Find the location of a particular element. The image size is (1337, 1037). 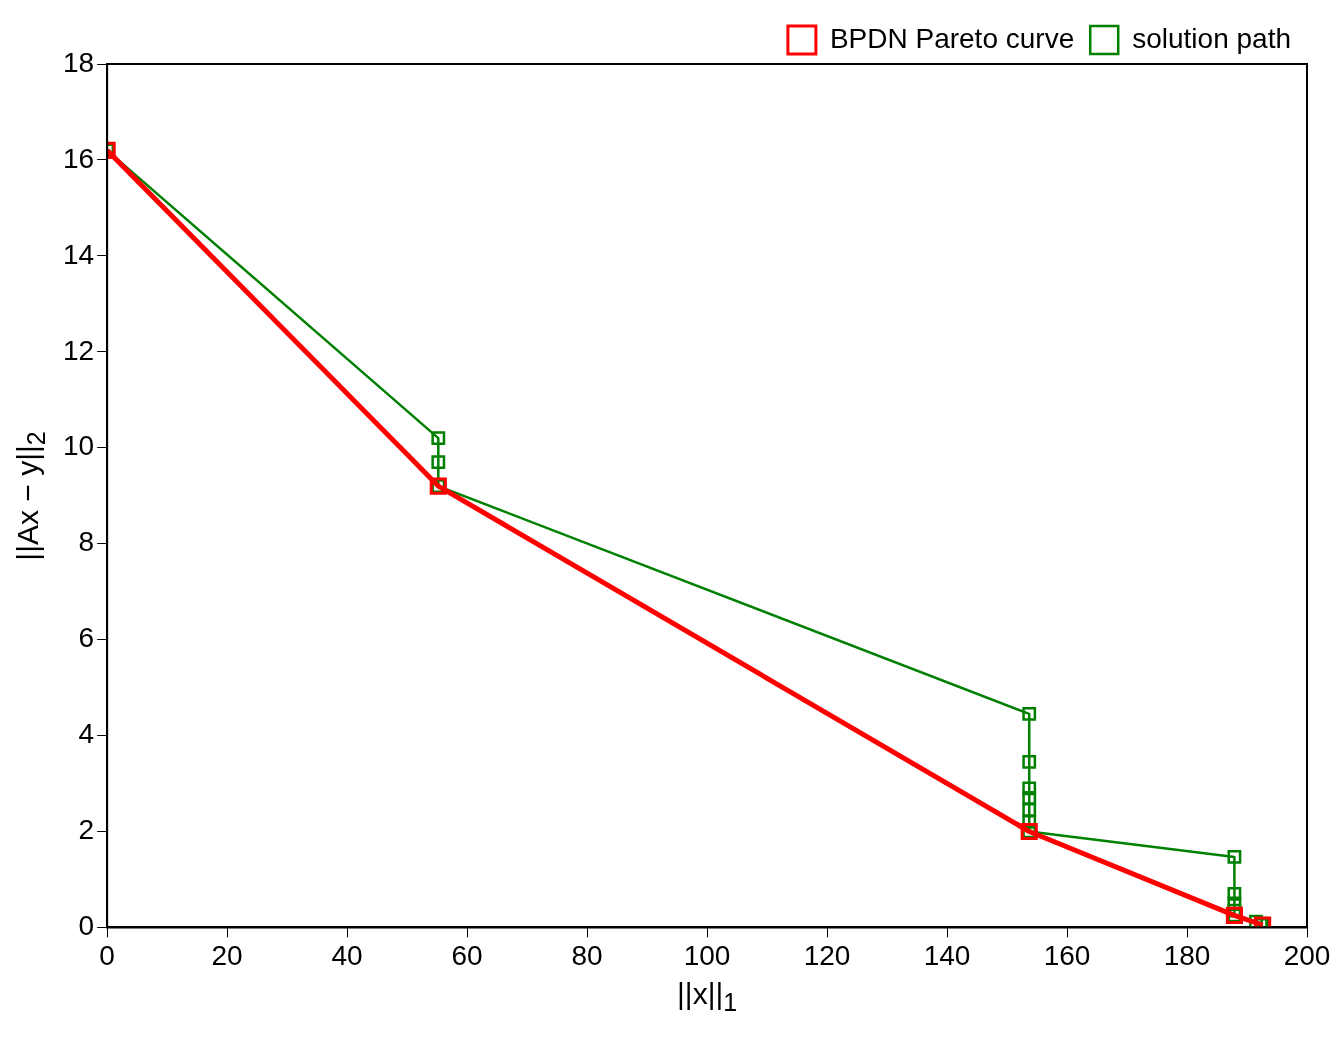

y-tick-label: 12 is located at coordinates (78, 350).